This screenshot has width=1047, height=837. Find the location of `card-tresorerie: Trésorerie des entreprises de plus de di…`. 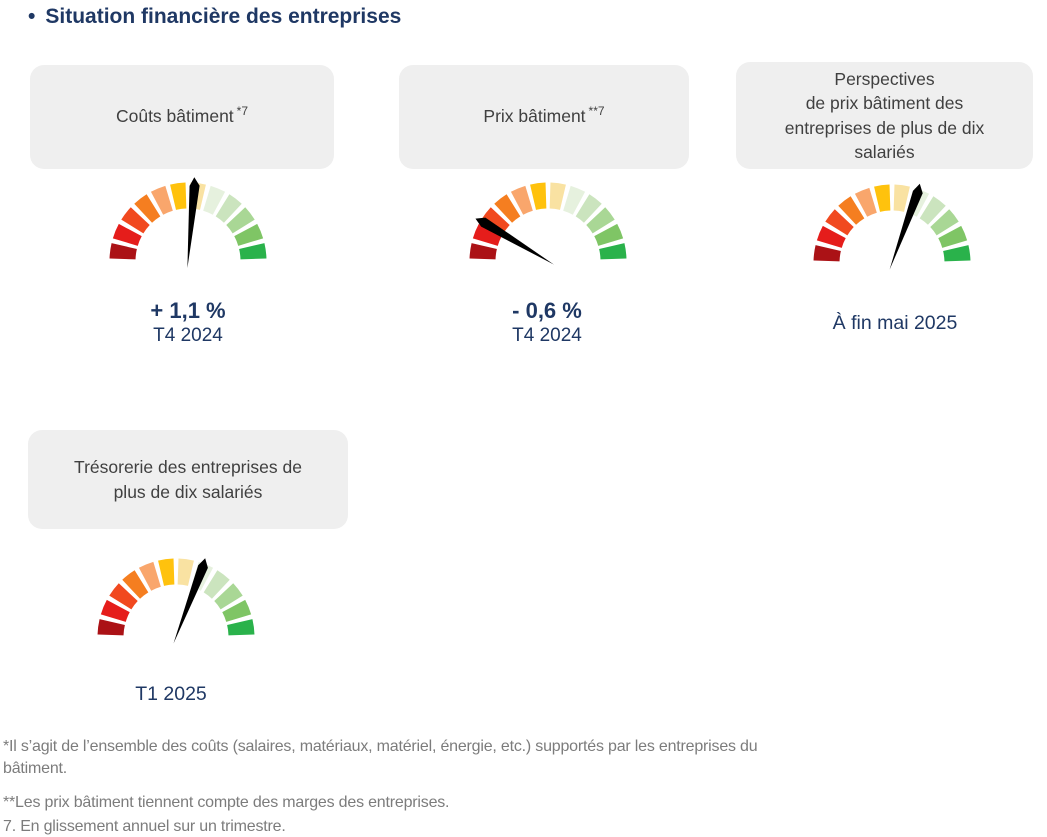

card-tresorerie: Trésorerie des entreprises de plus de di… is located at coordinates (188, 479).